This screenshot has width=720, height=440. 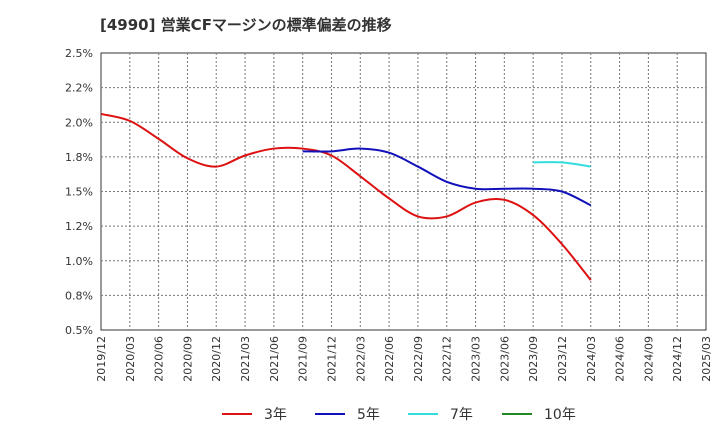 I want to click on y-axis-ticks: 2.5% 2.2% 2.0% 1.8% 1.5% 1.2% 1.0% 0.8% 0.5%, so click(x=79, y=192).